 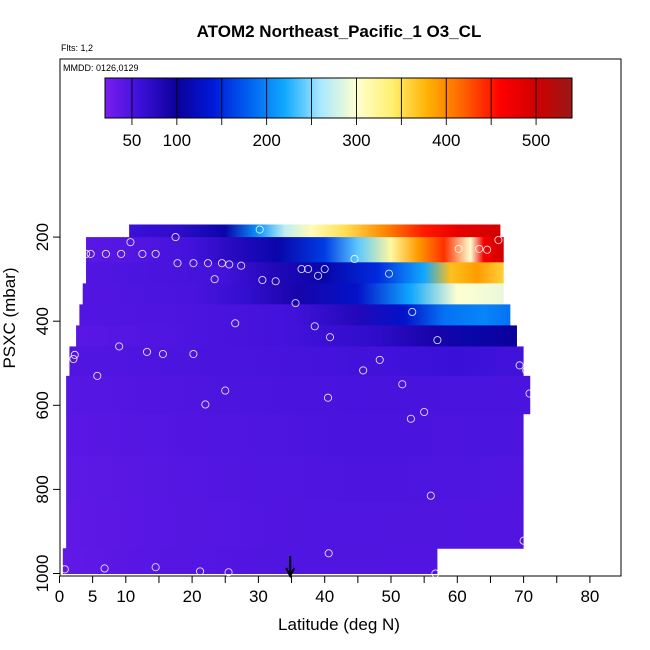 I want to click on y-tick-label: 600, so click(x=42, y=405).